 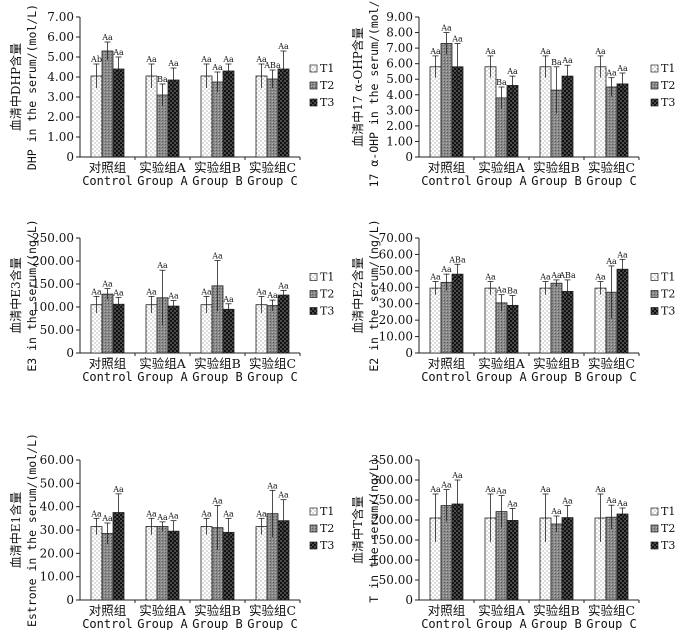 I want to click on y-tick-label: 250.00, so click(x=53, y=238).